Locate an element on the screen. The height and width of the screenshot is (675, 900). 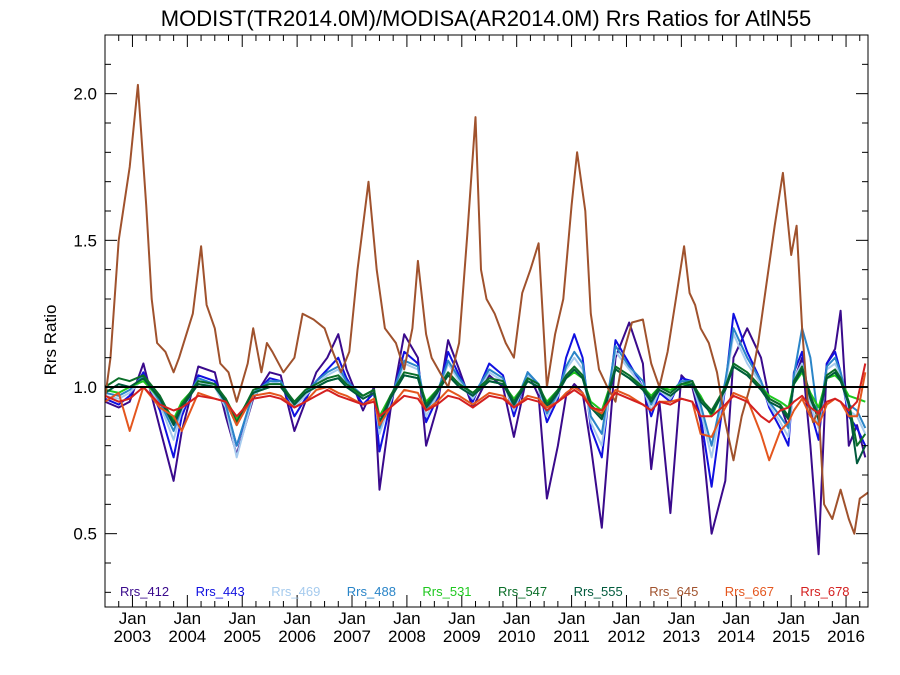
legend-entry-rrs_547: Rrs_547 is located at coordinates (522, 591).